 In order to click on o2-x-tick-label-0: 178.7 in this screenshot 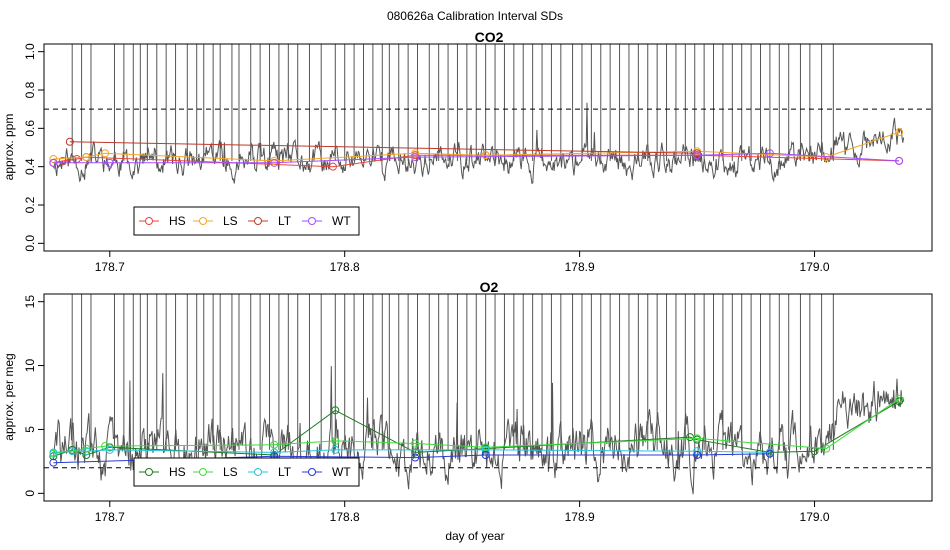, I will do `click(110, 517)`.